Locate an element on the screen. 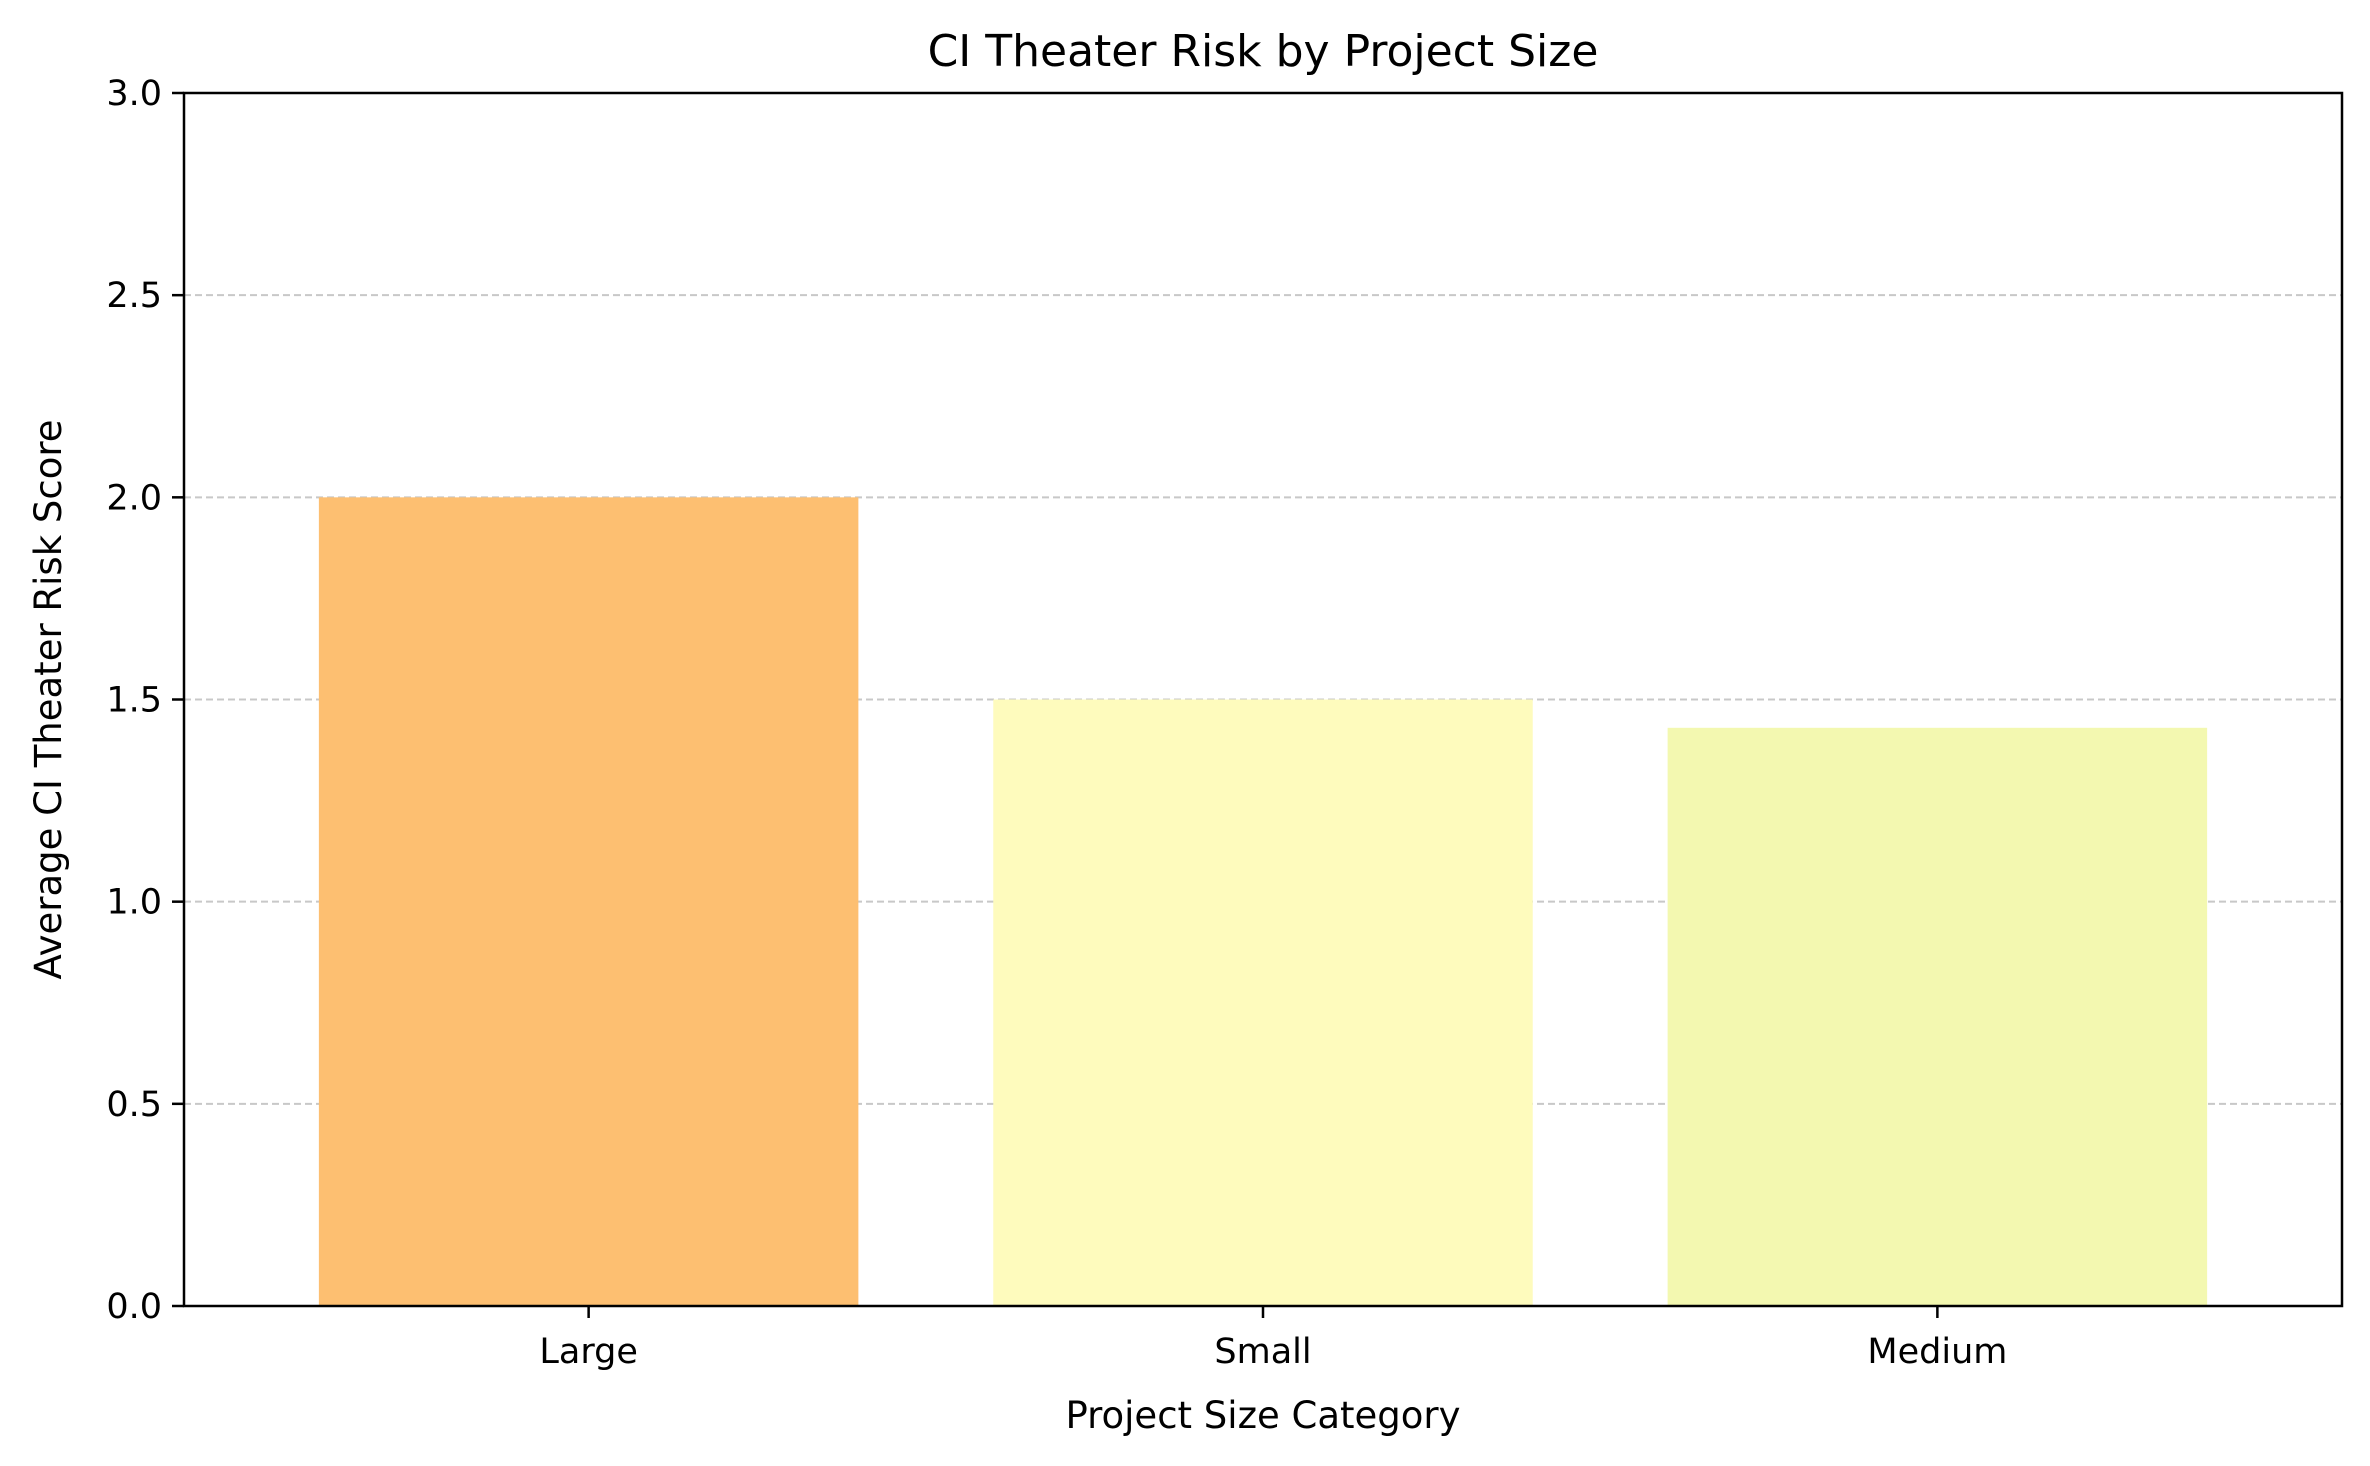 The height and width of the screenshot is (1466, 2370). x-axis-label: Project Size Category is located at coordinates (1262, 1415).